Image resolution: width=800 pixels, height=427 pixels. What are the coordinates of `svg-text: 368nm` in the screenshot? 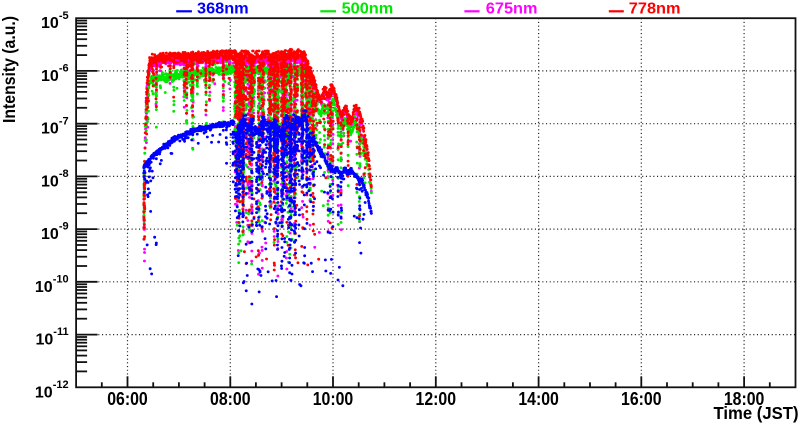 It's located at (223, 9).